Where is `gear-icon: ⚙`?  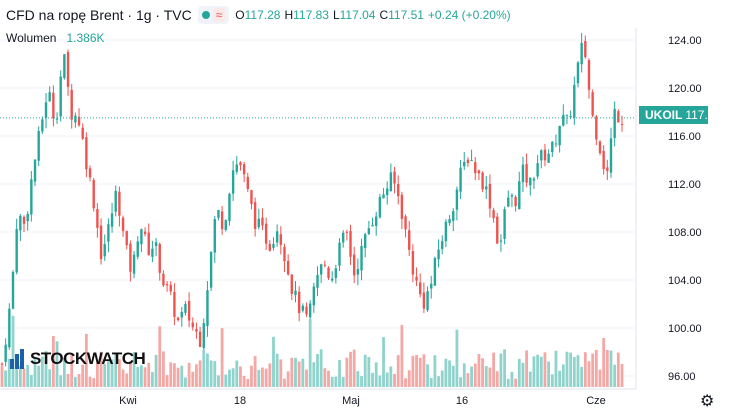
gear-icon: ⚙ is located at coordinates (707, 401).